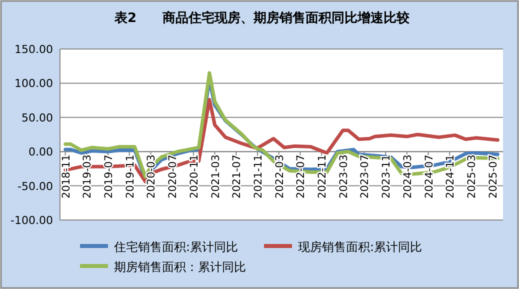  Describe the element at coordinates (175, 247) in the screenshot. I see `legend-label: 住宅销售面积:累计同比` at that location.